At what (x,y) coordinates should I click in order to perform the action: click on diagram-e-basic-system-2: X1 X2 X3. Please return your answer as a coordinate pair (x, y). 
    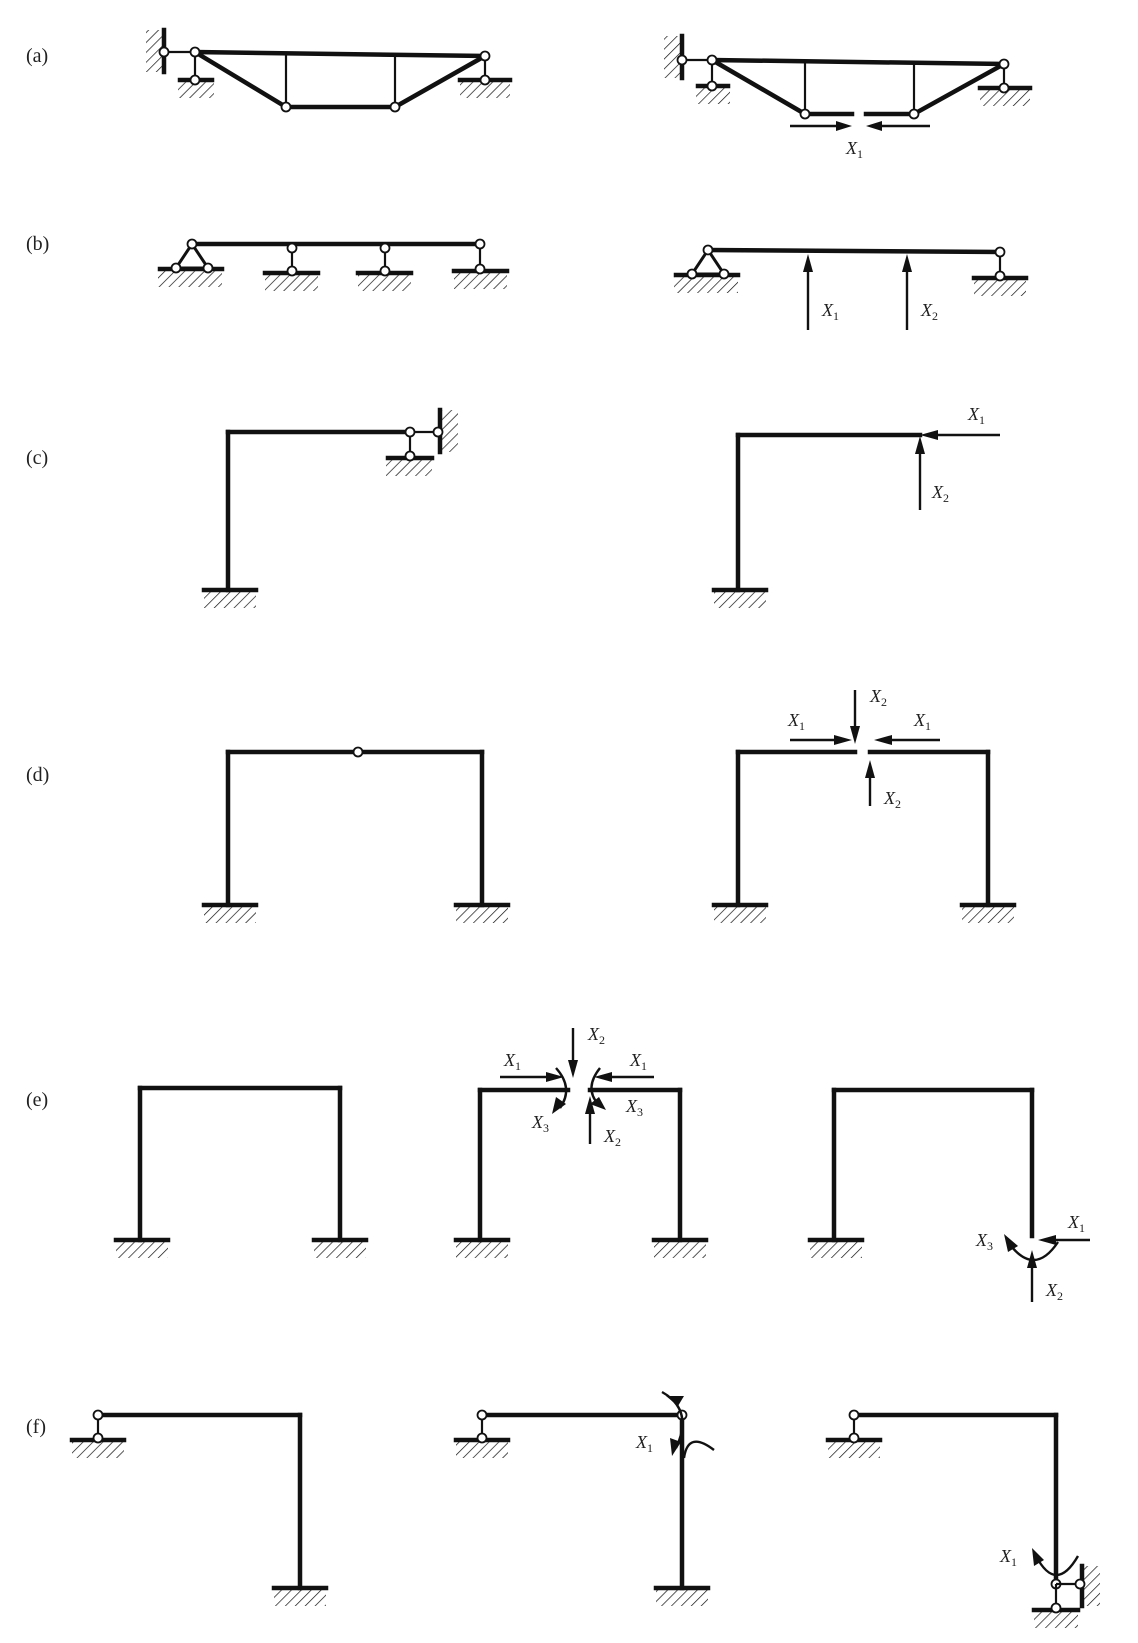
    Looking at the image, I should click on (948, 1195).